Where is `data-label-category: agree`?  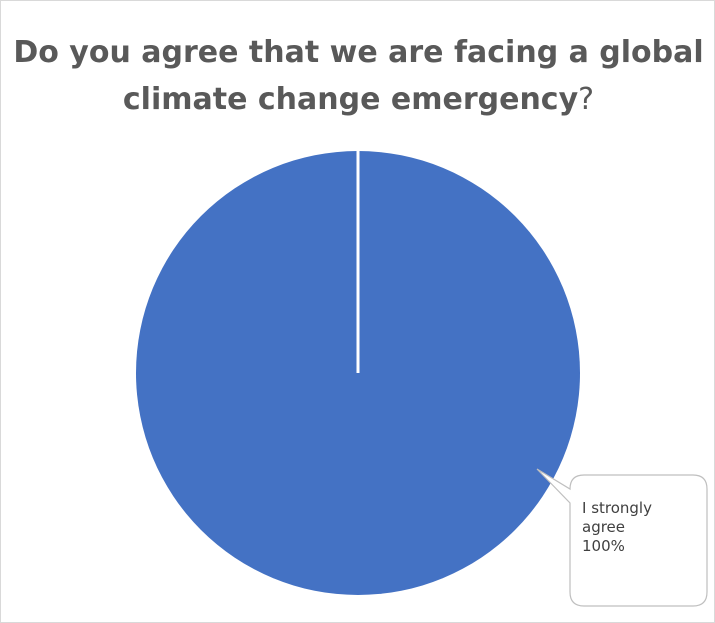
data-label-category: agree is located at coordinates (603, 527).